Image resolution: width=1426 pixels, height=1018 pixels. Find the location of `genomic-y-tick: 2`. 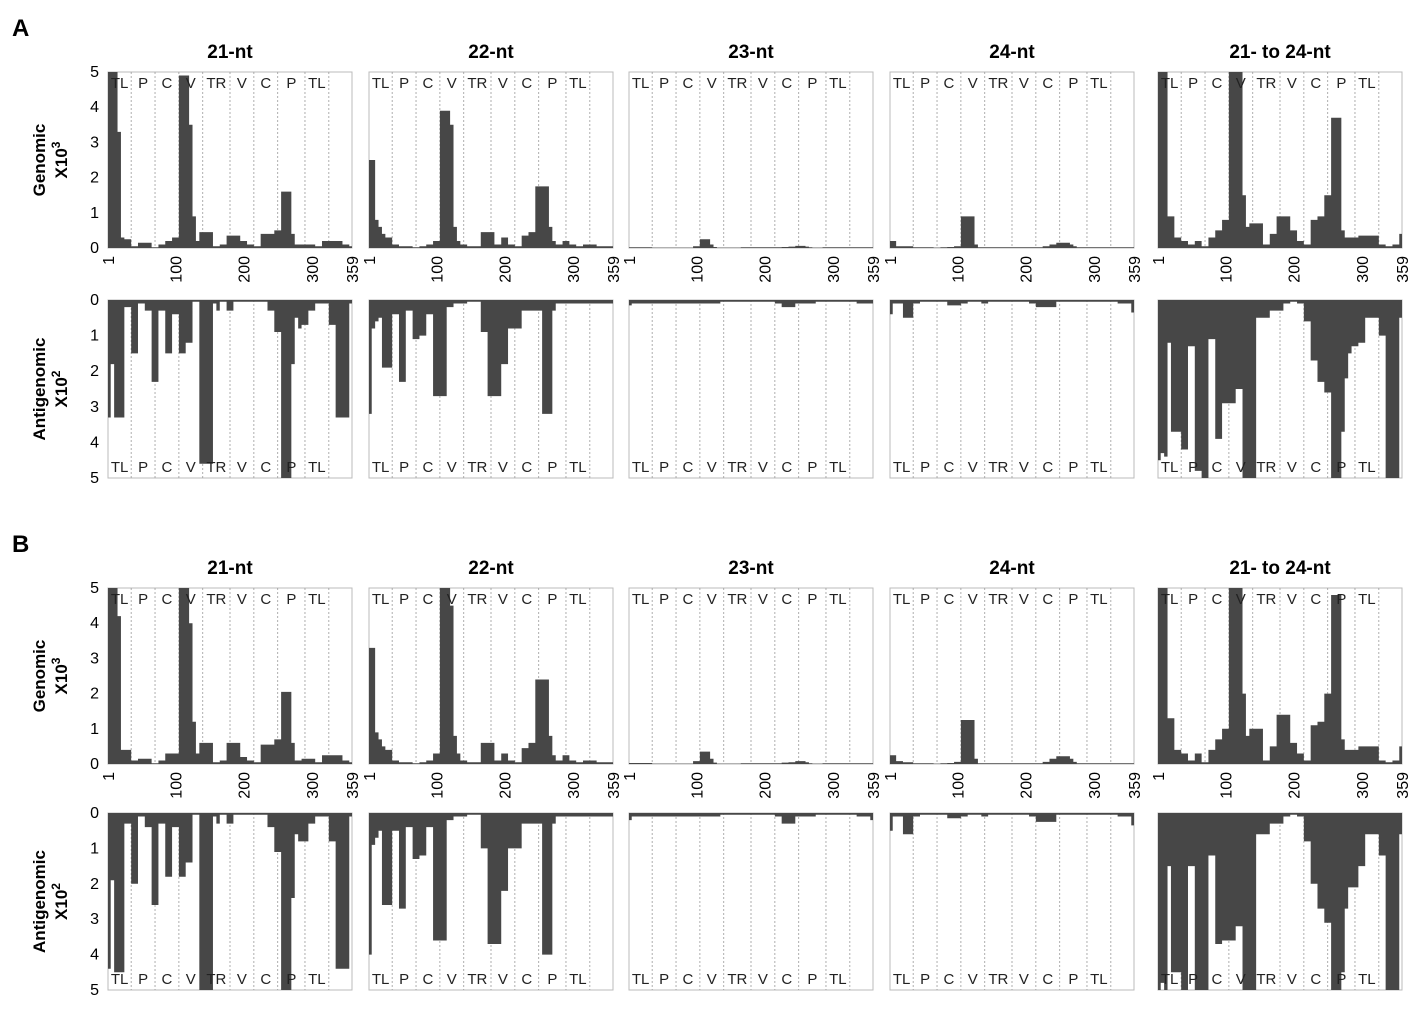

genomic-y-tick: 2 is located at coordinates (94, 178).